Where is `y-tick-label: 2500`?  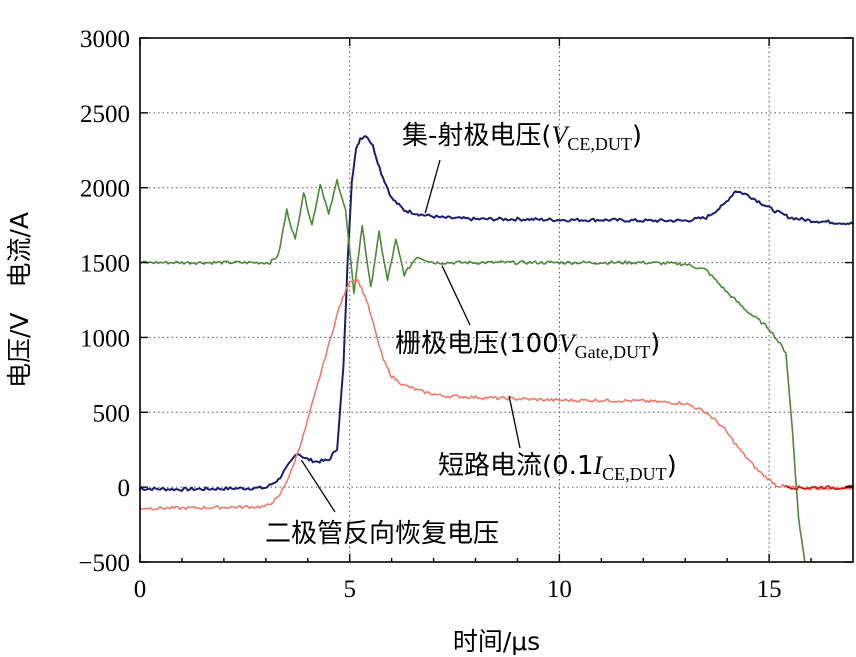
y-tick-label: 2500 is located at coordinates (105, 114).